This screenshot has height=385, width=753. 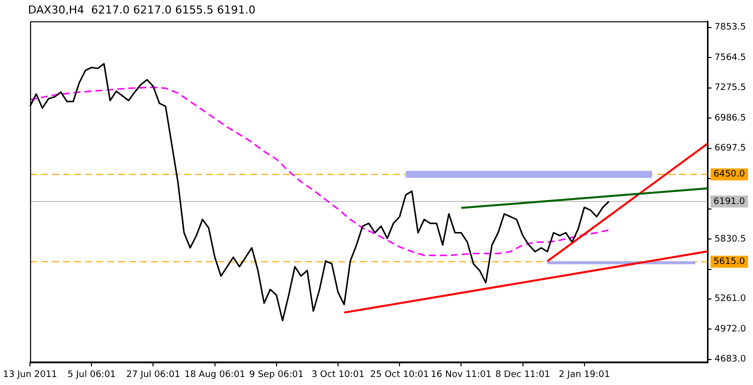 What do you see at coordinates (153, 375) in the screenshot?
I see `x-tick-label: 27 Jul 06:01` at bounding box center [153, 375].